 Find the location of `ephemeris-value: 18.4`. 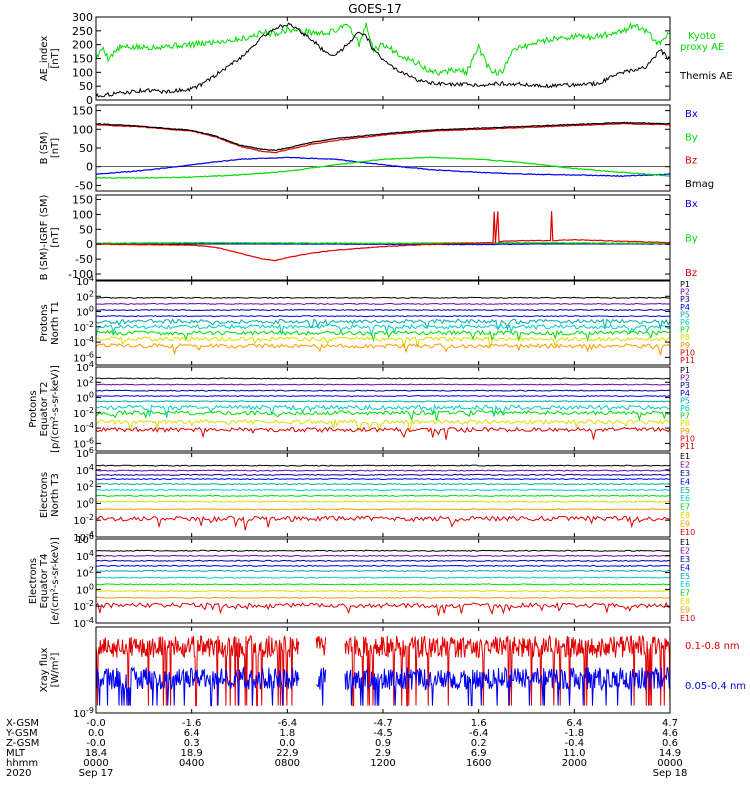

ephemeris-value: 18.4 is located at coordinates (96, 753).